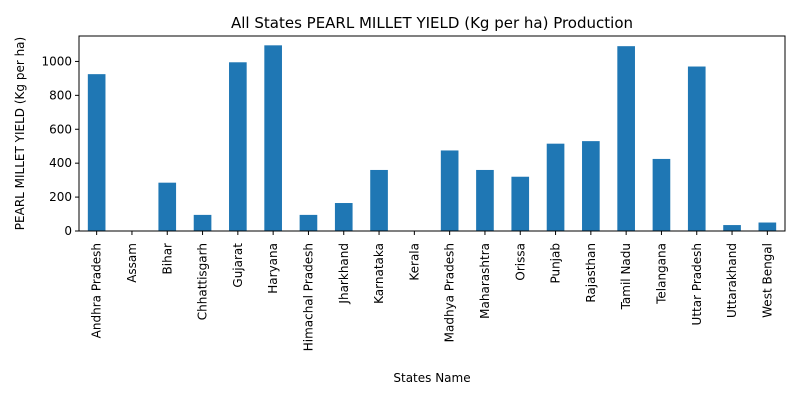  I want to click on x-tick-label: Jharkhand, so click(344, 274).